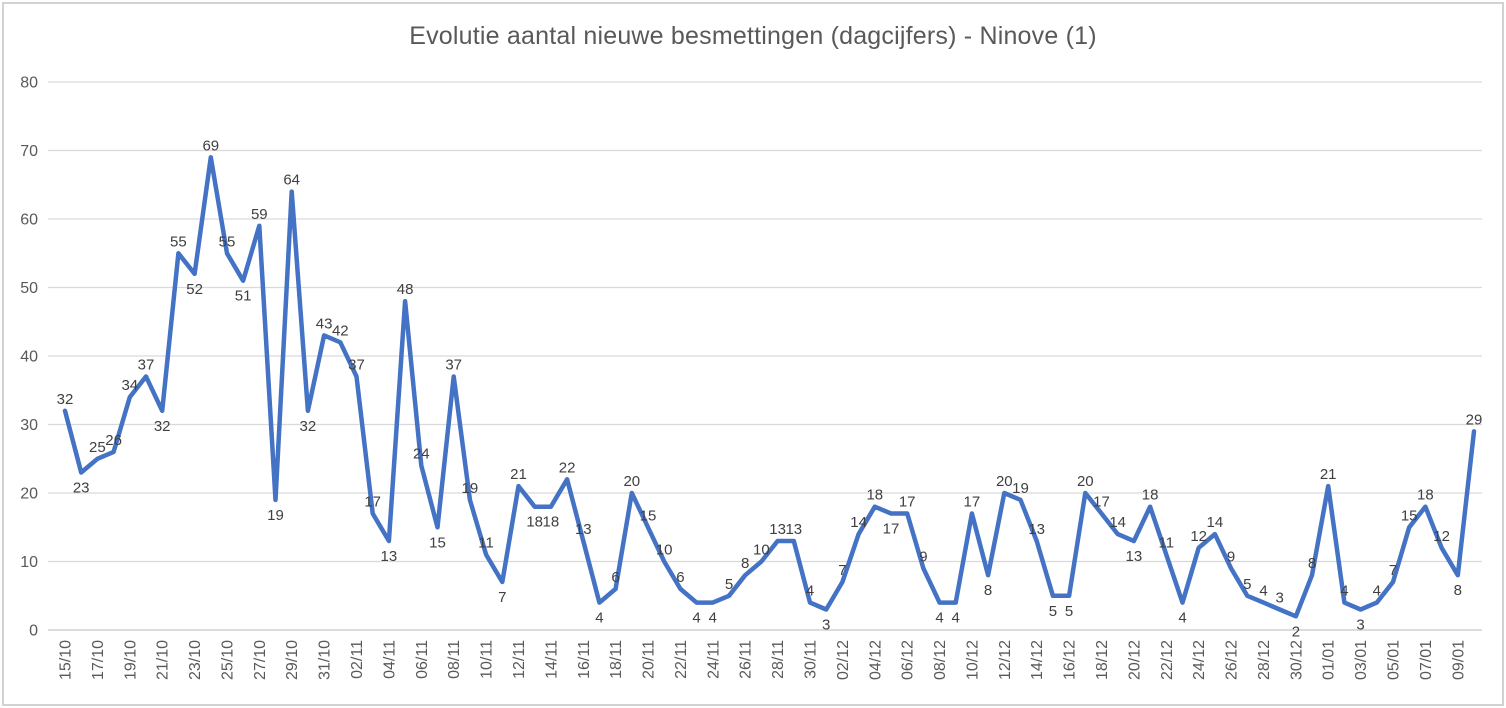  Describe the element at coordinates (649, 659) in the screenshot. I see `x-tick-label: 20/11` at that location.